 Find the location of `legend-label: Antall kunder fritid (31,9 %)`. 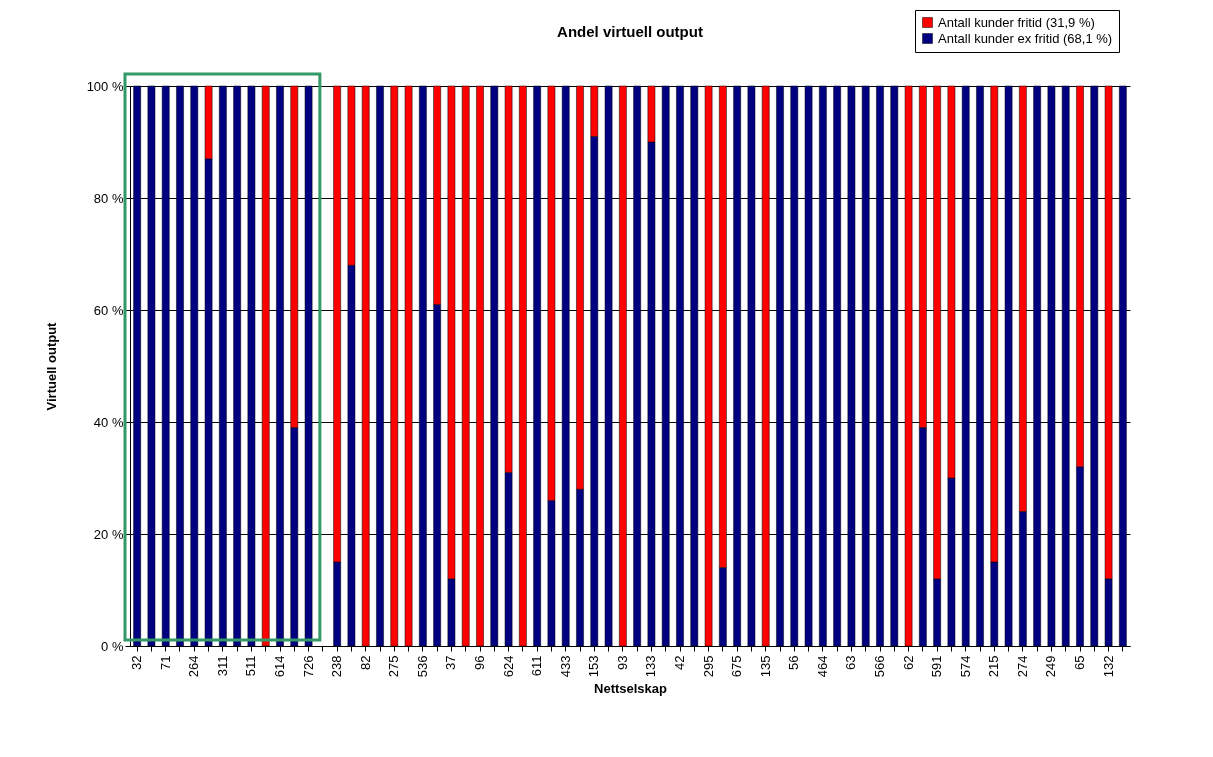

legend-label: Antall kunder fritid (31,9 %) is located at coordinates (1016, 22).